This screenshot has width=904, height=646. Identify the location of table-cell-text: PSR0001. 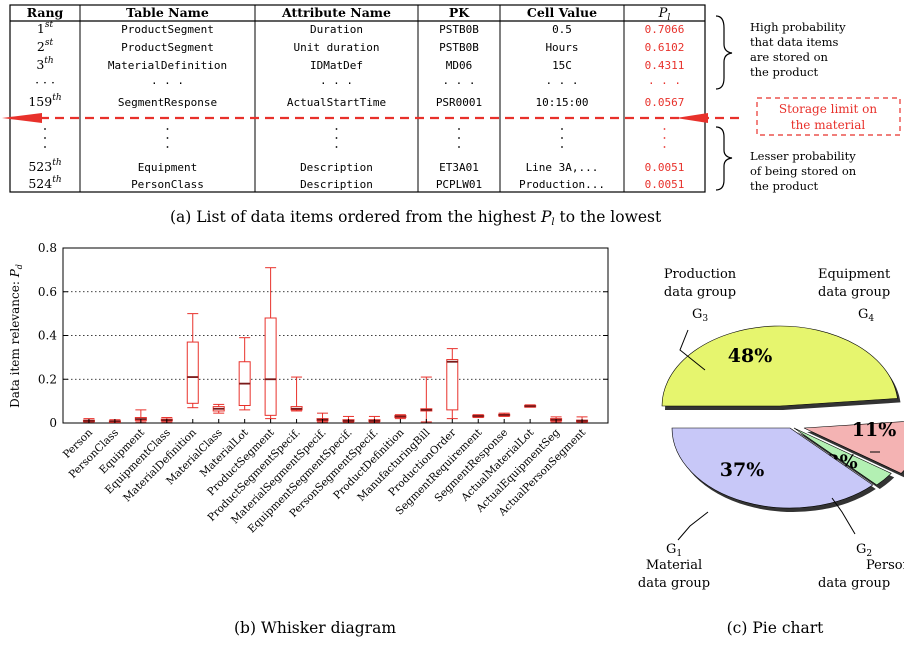
(459, 102).